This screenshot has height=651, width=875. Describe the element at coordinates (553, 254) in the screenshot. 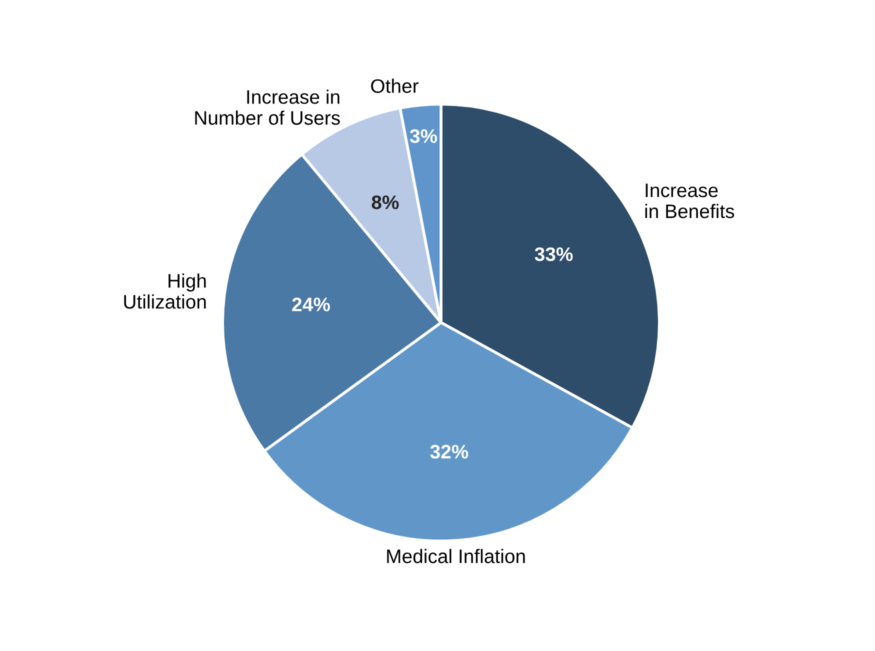

I see `data-label: 33%` at that location.